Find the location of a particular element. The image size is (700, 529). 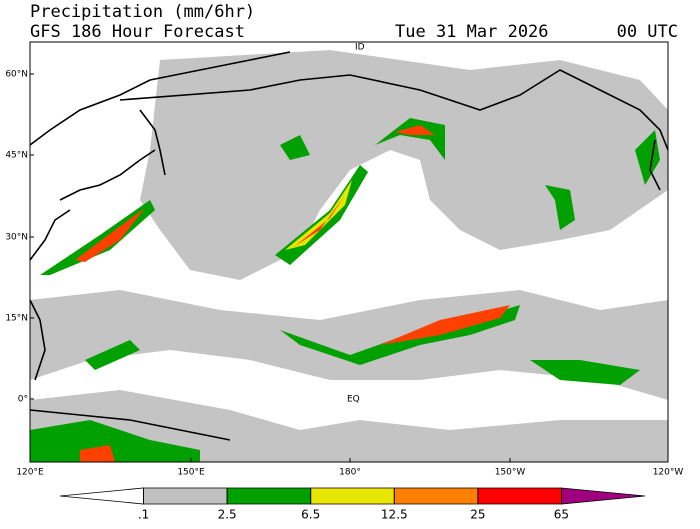

colorbar-label: 65 is located at coordinates (561, 515).